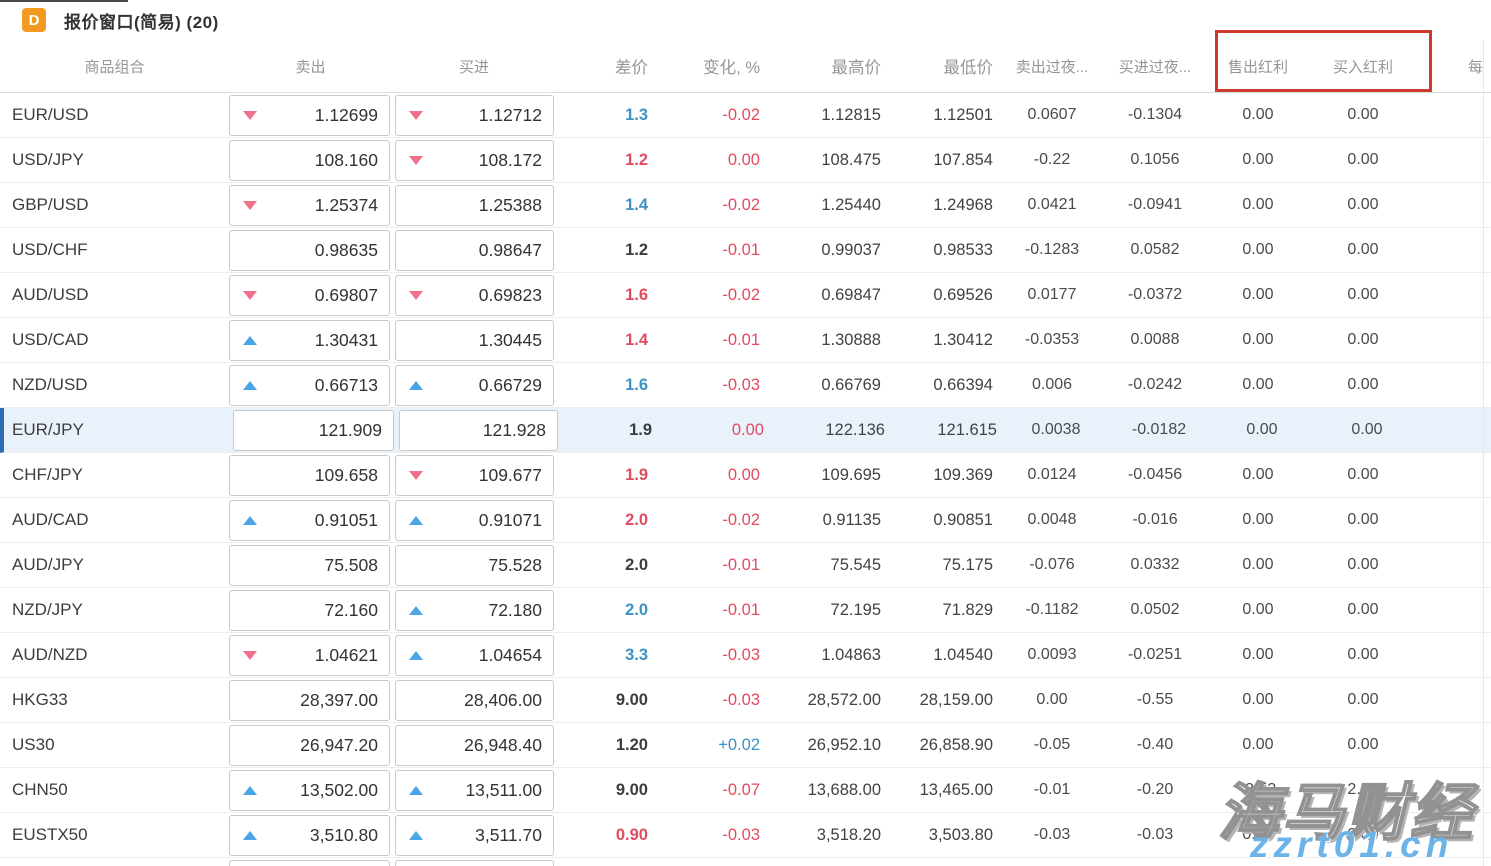 Image resolution: width=1491 pixels, height=866 pixels. I want to click on buy-price-button: 13,511.00, so click(474, 790).